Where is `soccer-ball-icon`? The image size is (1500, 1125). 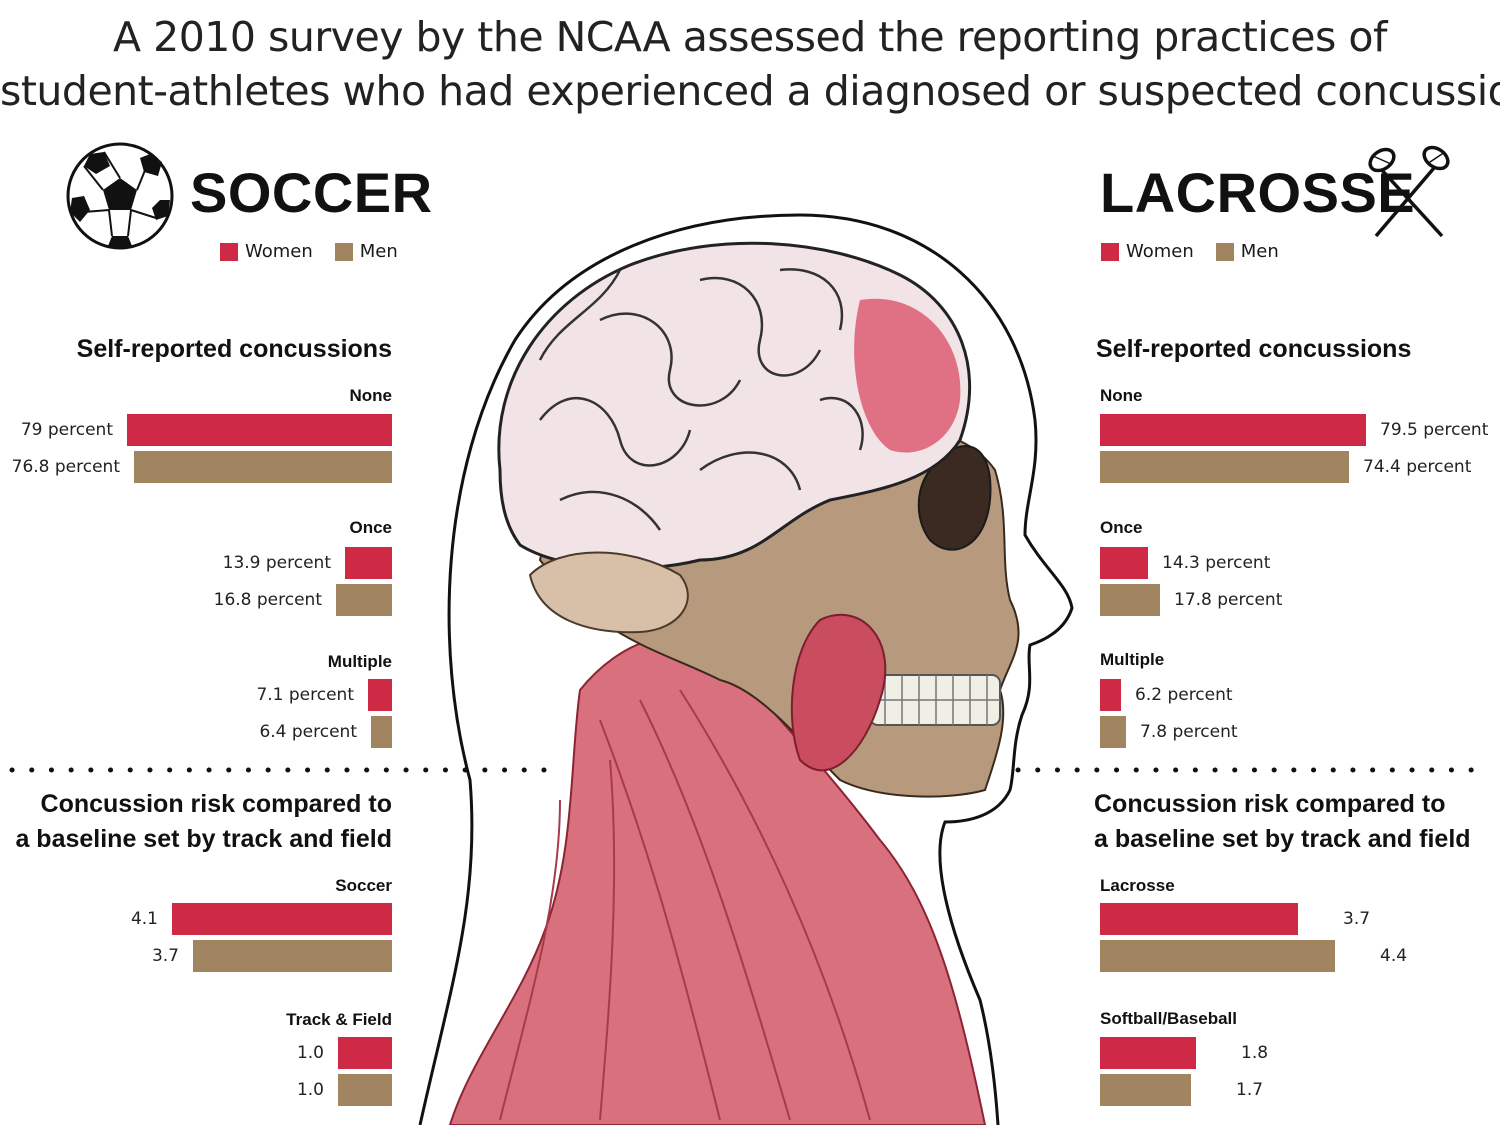
soccer-ball-icon is located at coordinates (120, 196).